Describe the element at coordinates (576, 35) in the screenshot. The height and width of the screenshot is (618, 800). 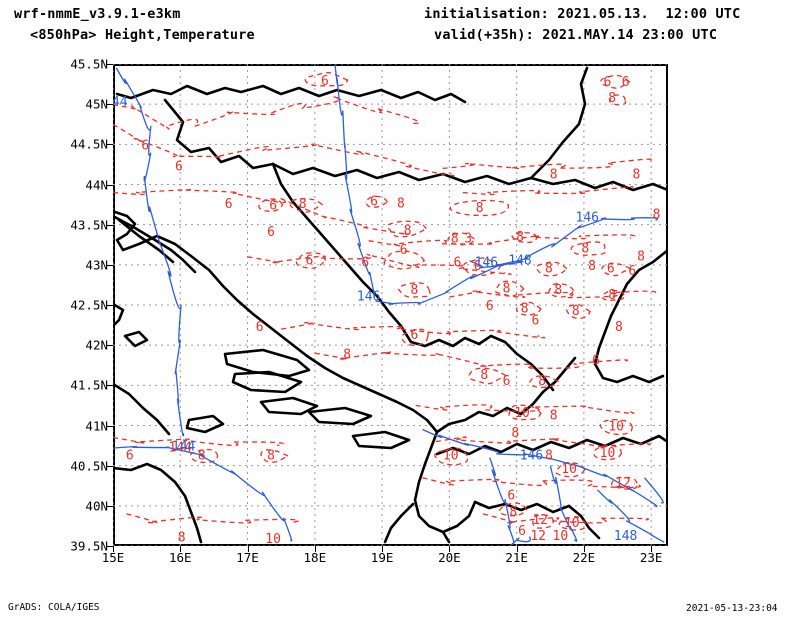
I see `valid-time-label: valid(+35h): 2021.MAY.14 23:00 UTC` at that location.